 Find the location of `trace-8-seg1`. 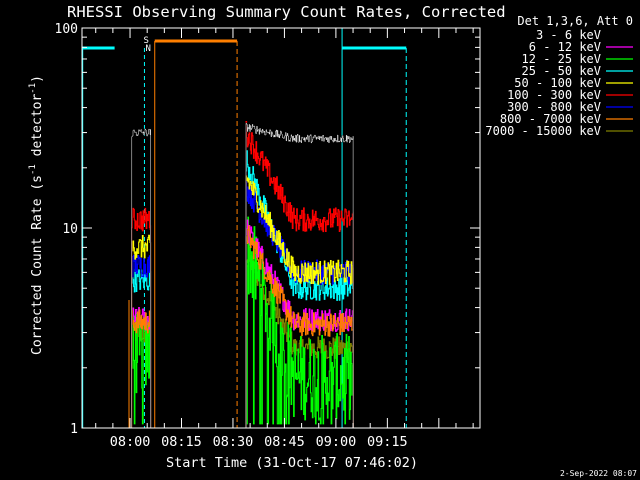

trace-8-seg1 is located at coordinates (299, 337).